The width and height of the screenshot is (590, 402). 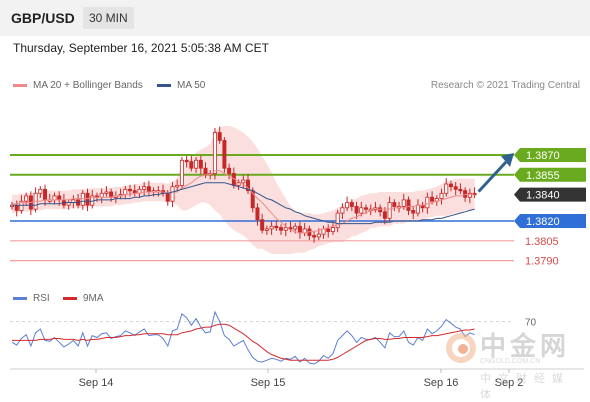 What do you see at coordinates (93, 298) in the screenshot?
I see `legend-rsi-ma-label: 9MA` at bounding box center [93, 298].